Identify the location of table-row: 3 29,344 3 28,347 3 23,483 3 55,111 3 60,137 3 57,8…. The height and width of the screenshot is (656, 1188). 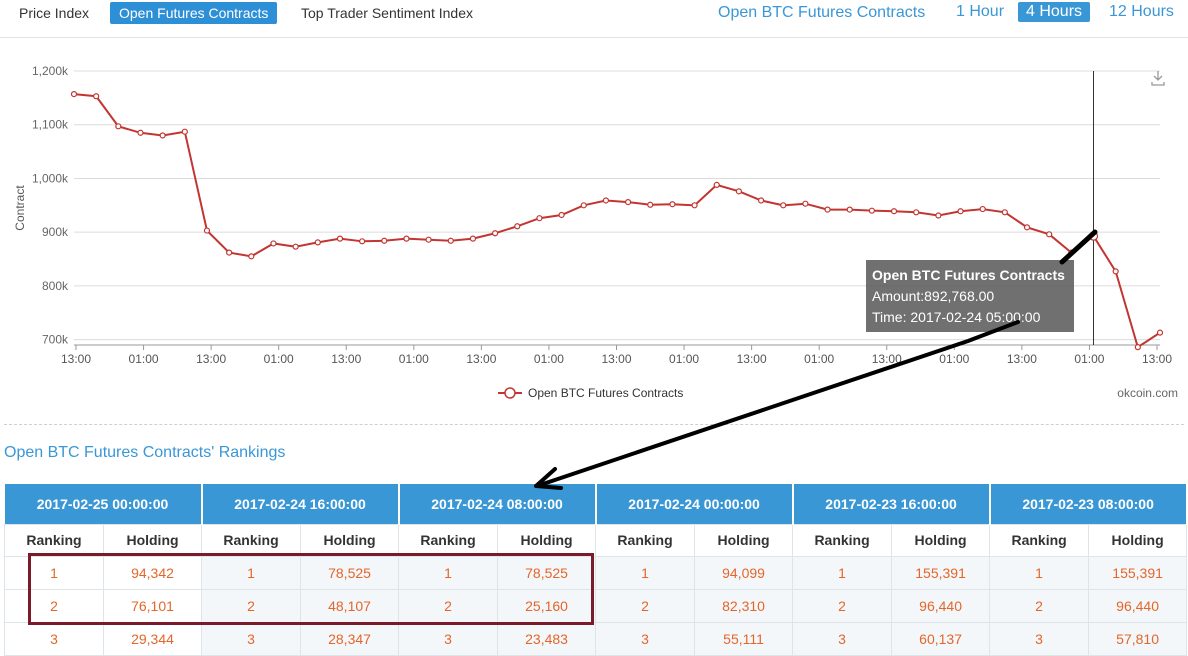
(596, 638).